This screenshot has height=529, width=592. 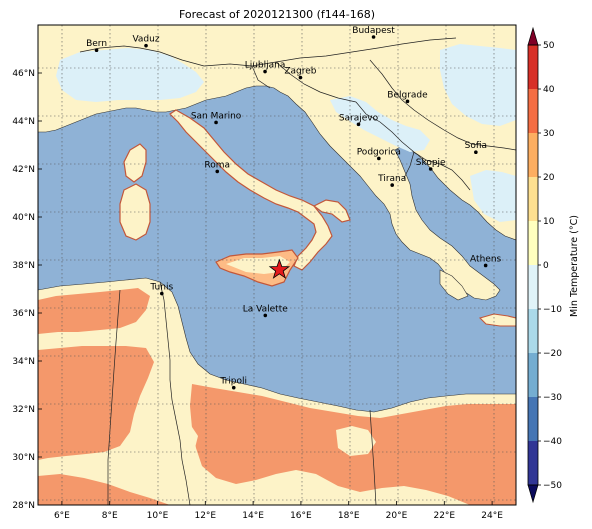 What do you see at coordinates (552, 486) in the screenshot?
I see `colorbar-tick-label: −50` at bounding box center [552, 486].